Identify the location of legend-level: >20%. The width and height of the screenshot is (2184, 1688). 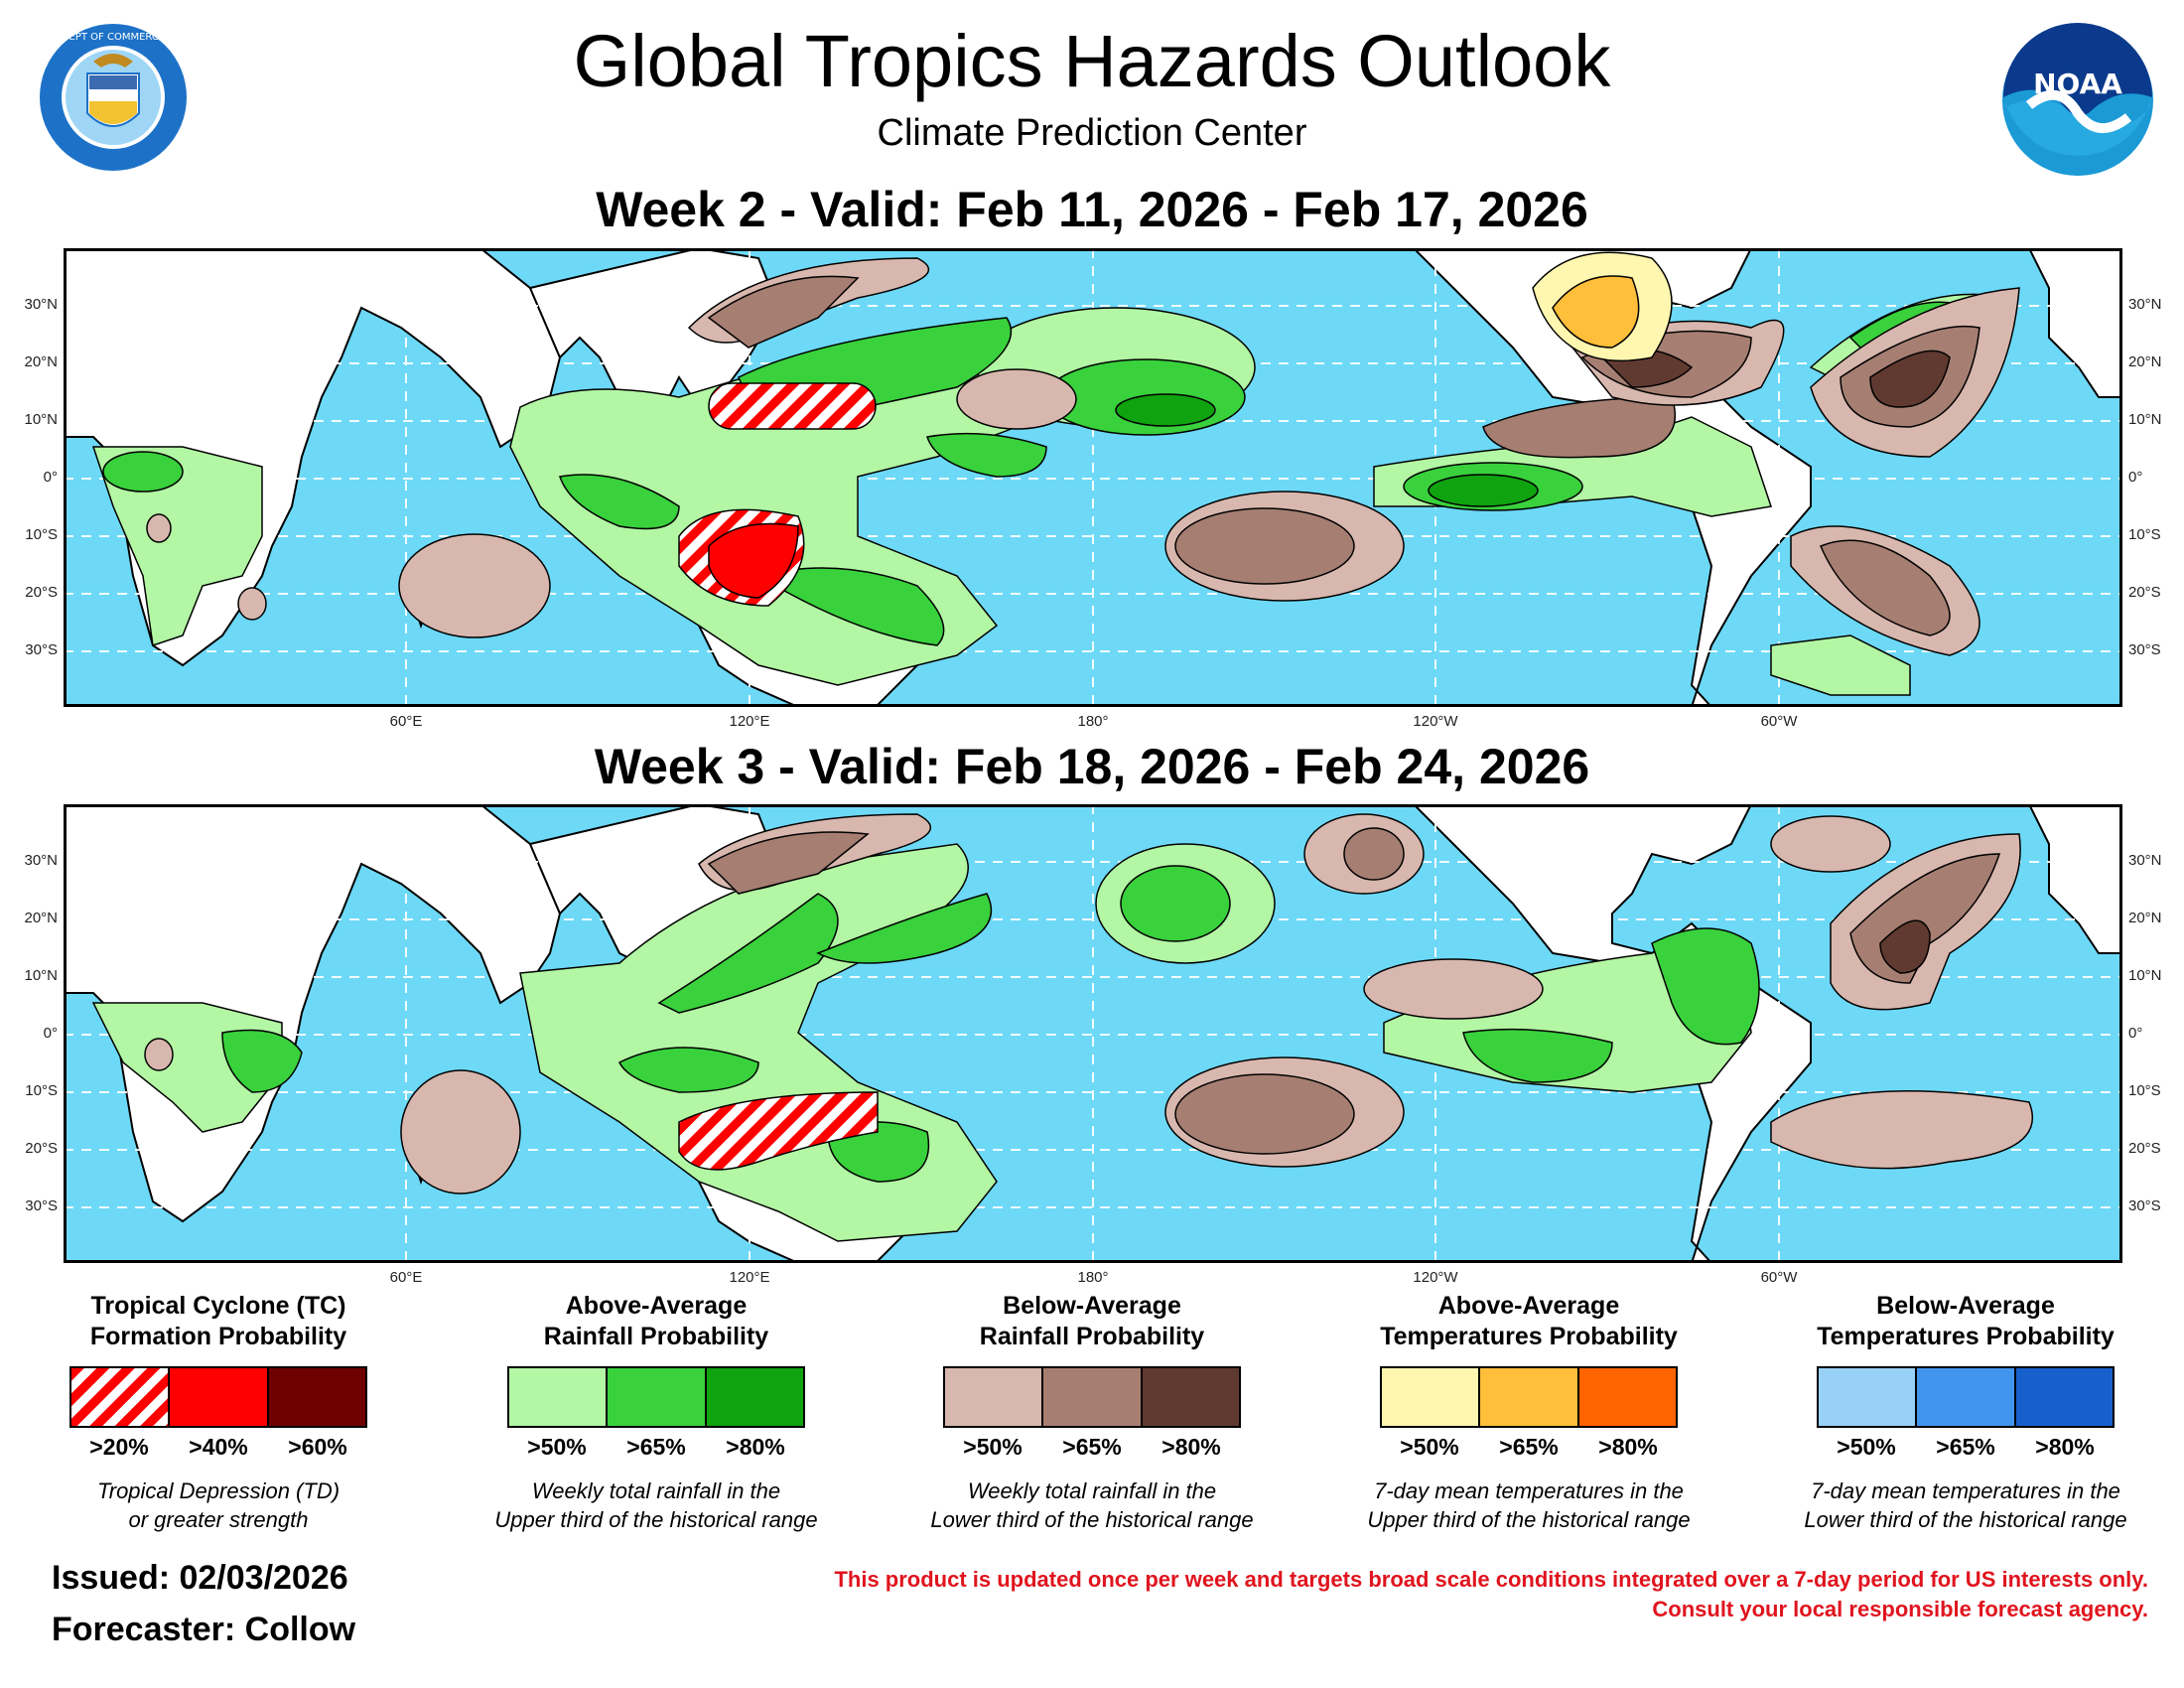
(119, 1447).